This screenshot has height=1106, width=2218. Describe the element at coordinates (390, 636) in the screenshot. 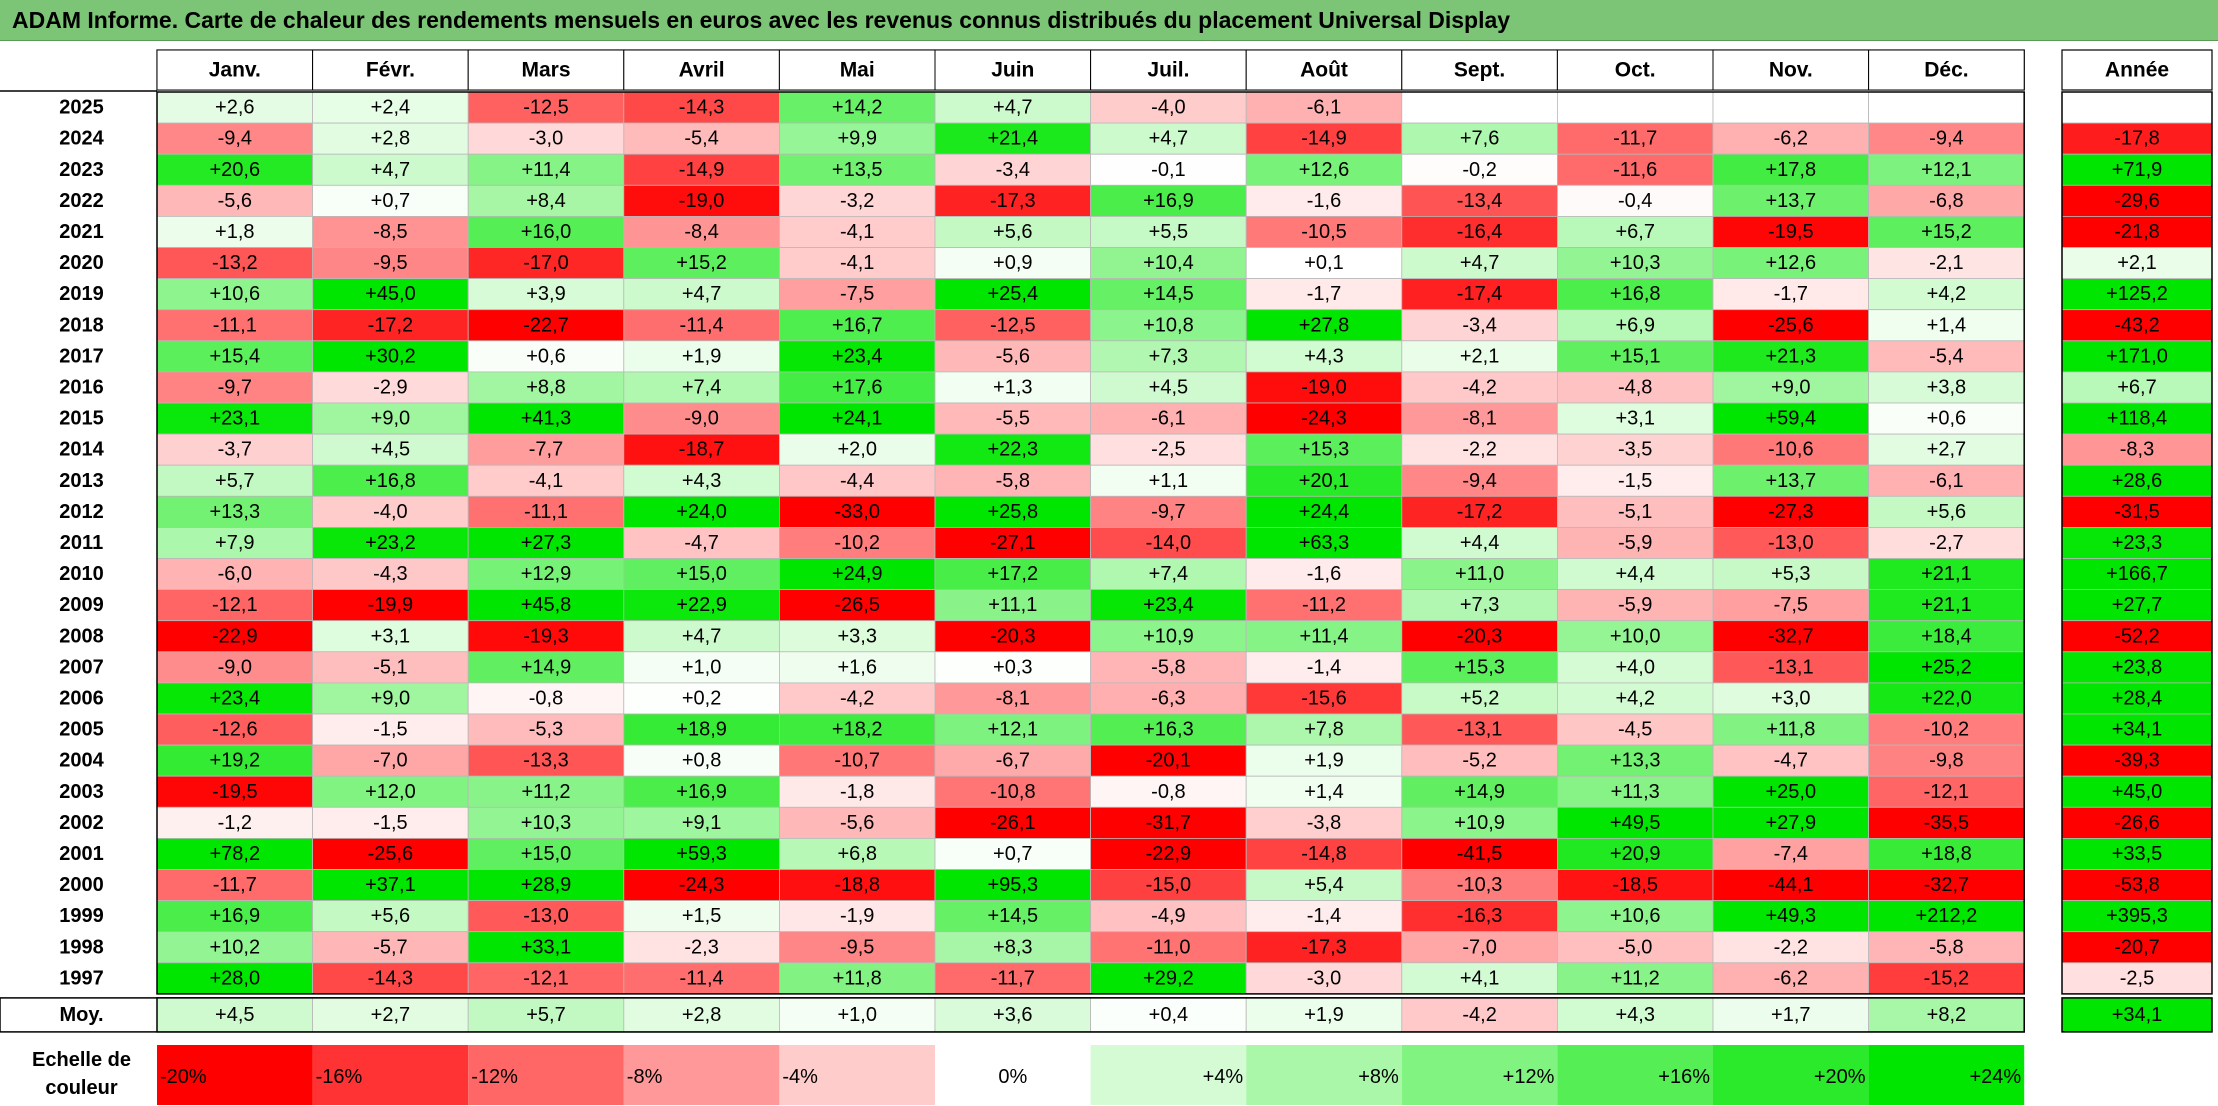

I see `heatmap-cell-value: +3,1` at that location.